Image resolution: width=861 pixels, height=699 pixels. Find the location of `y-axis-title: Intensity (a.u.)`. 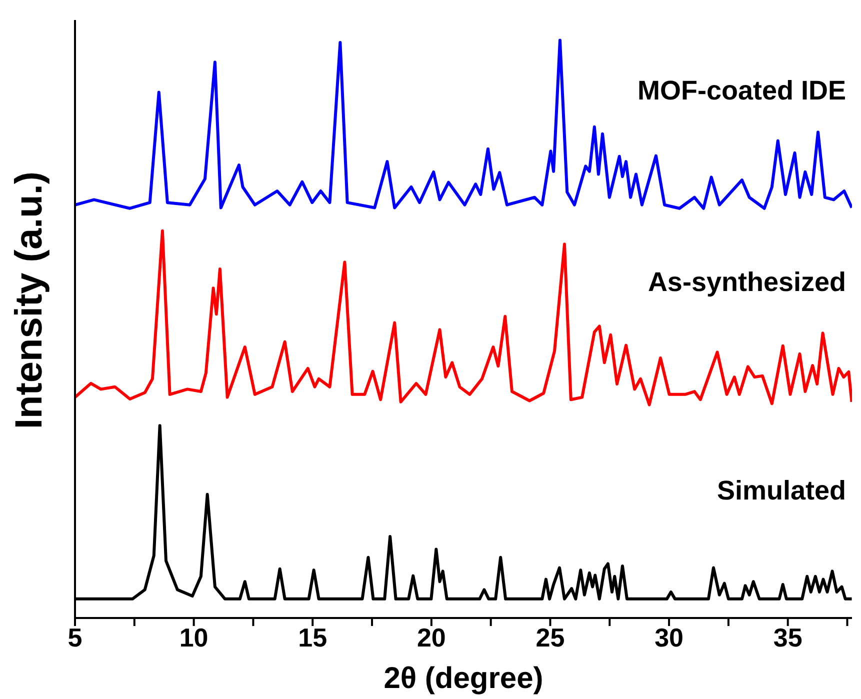

y-axis-title: Intensity (a.u.) is located at coordinates (29, 300).